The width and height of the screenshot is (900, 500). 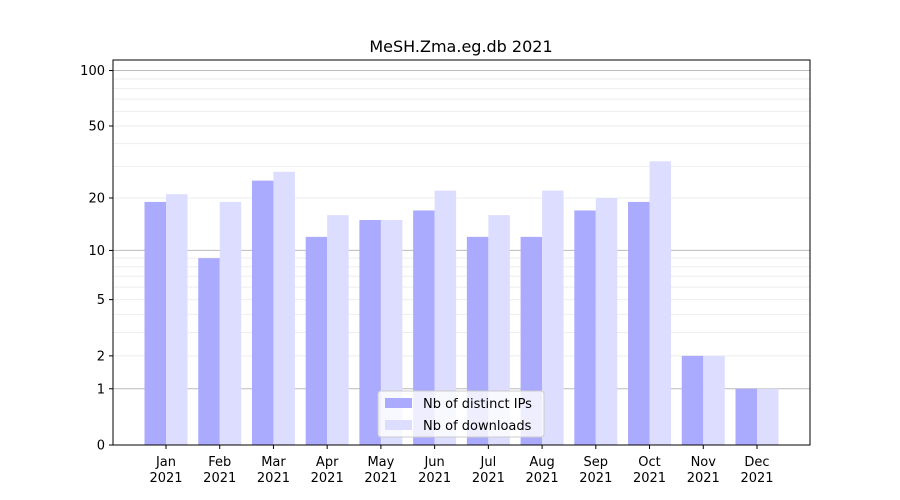 I want to click on legend-label-ips: Nb of distinct IPs, so click(x=477, y=404).